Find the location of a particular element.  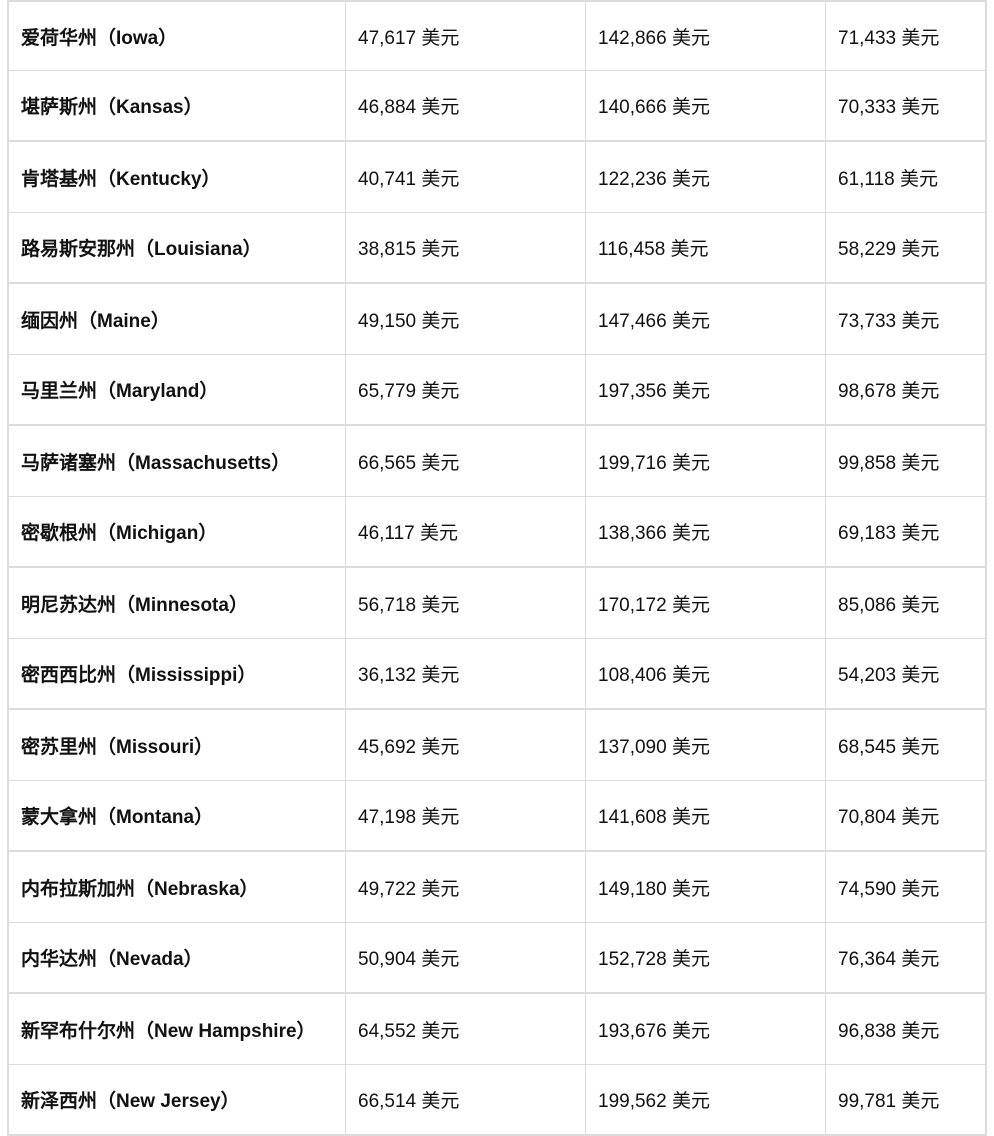

state-name-cell: 密苏里州（Missouri） is located at coordinates (177, 745).